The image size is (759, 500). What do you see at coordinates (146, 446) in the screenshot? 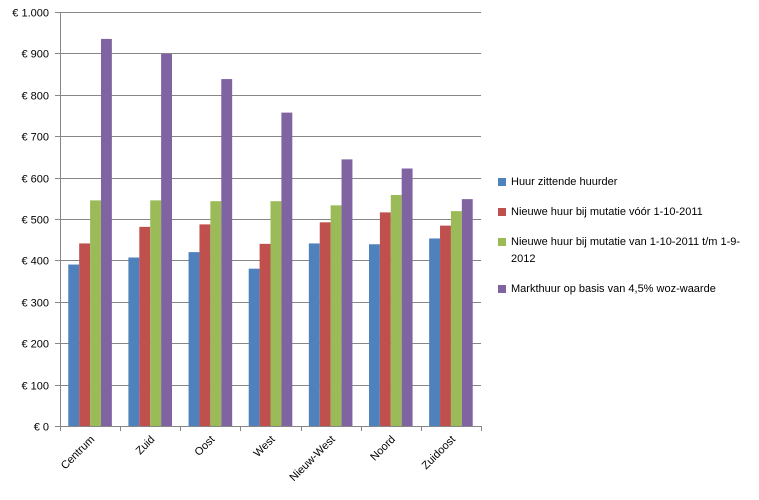
I see `x-tick-label: Zuid` at bounding box center [146, 446].